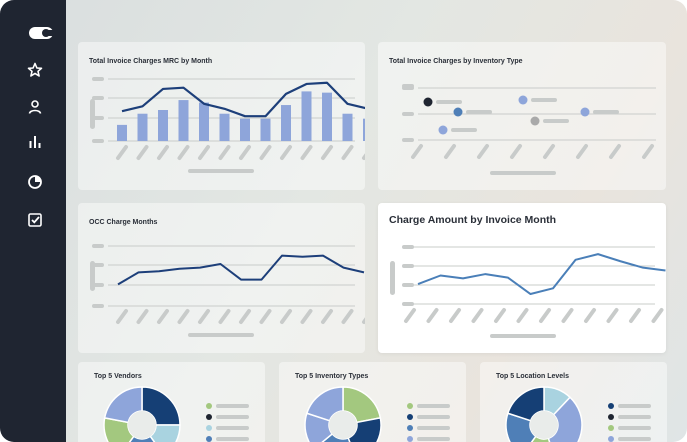 The height and width of the screenshot is (442, 687). I want to click on chart-title: OCC Charge Months, so click(123, 222).